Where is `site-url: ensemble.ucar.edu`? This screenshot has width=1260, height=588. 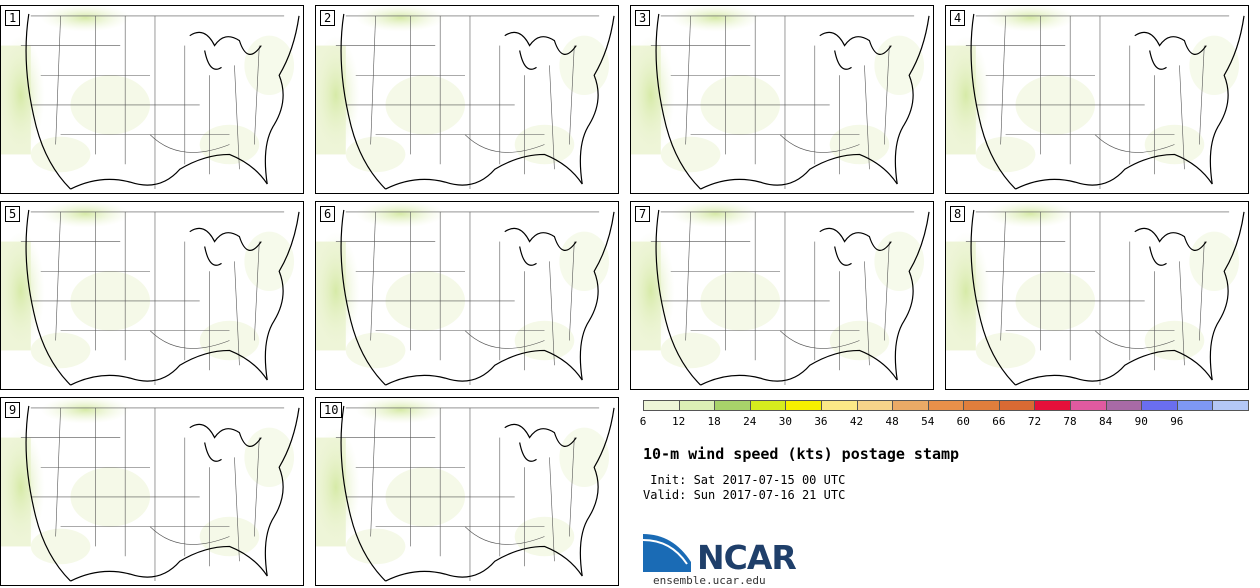 site-url: ensemble.ucar.edu is located at coordinates (709, 580).